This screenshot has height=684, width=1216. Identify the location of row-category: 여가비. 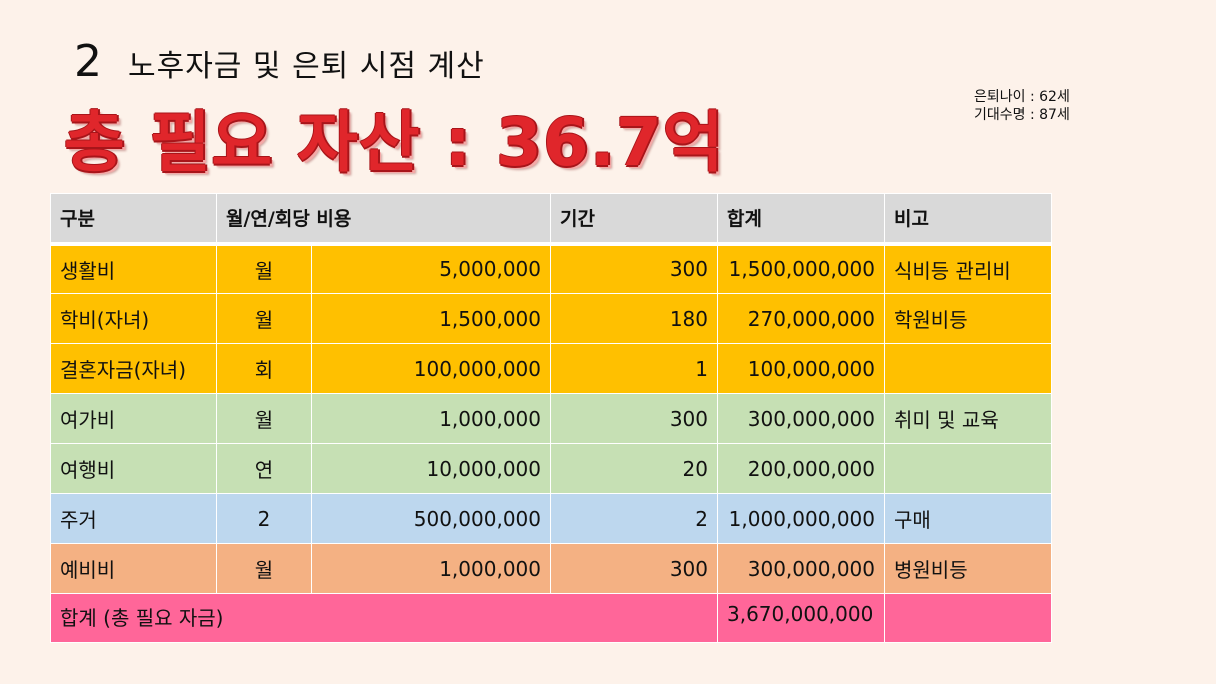
(133, 418).